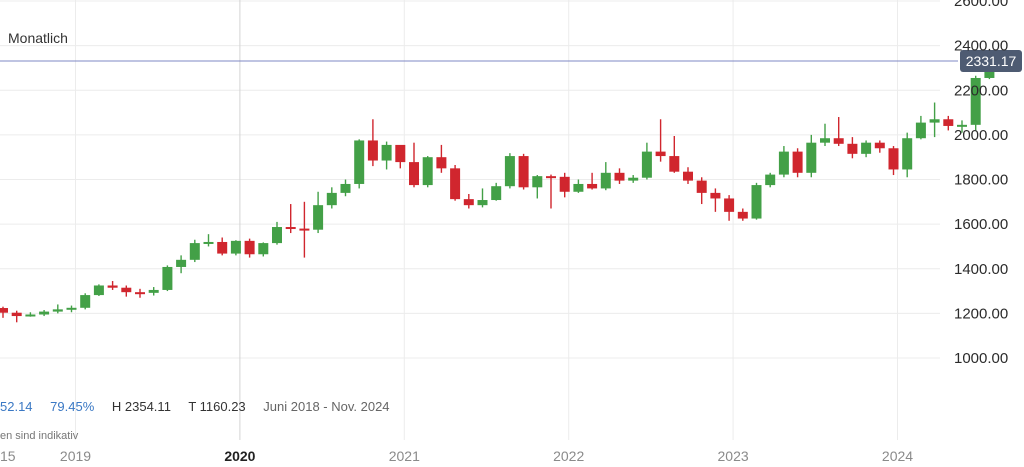 Image resolution: width=1024 pixels, height=467 pixels. Describe the element at coordinates (456, 456) in the screenshot. I see `x-axis-labels: 15 2019 2020 2021 2022 2023 2024` at that location.